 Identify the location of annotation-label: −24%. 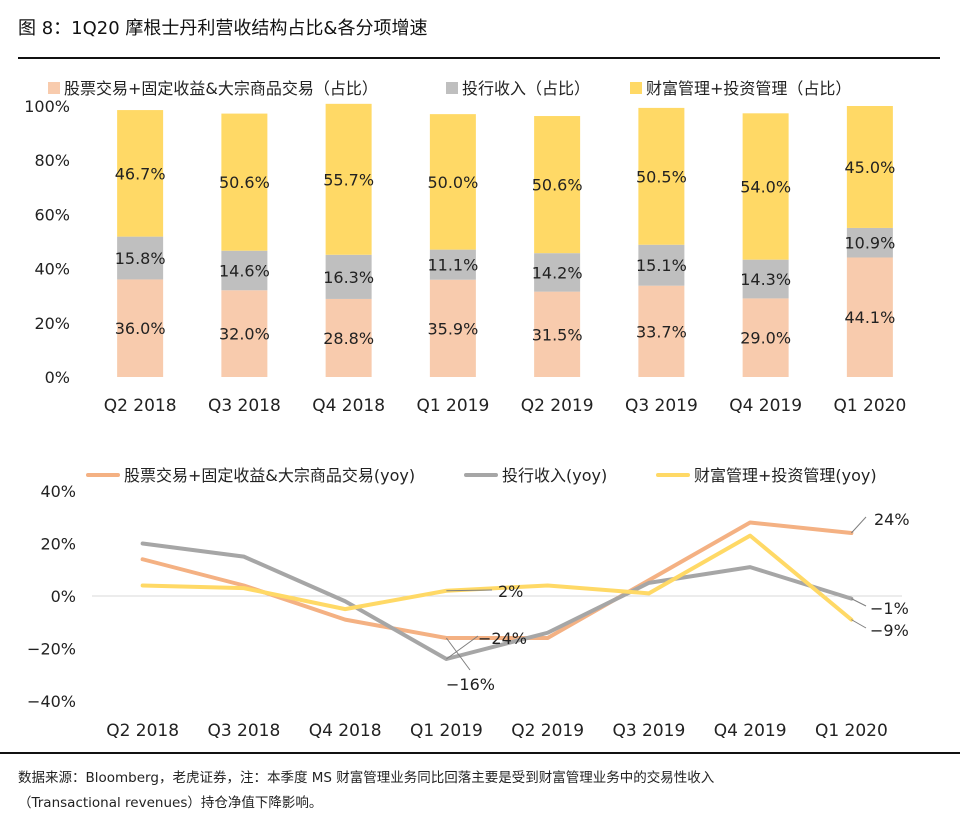
(502, 638).